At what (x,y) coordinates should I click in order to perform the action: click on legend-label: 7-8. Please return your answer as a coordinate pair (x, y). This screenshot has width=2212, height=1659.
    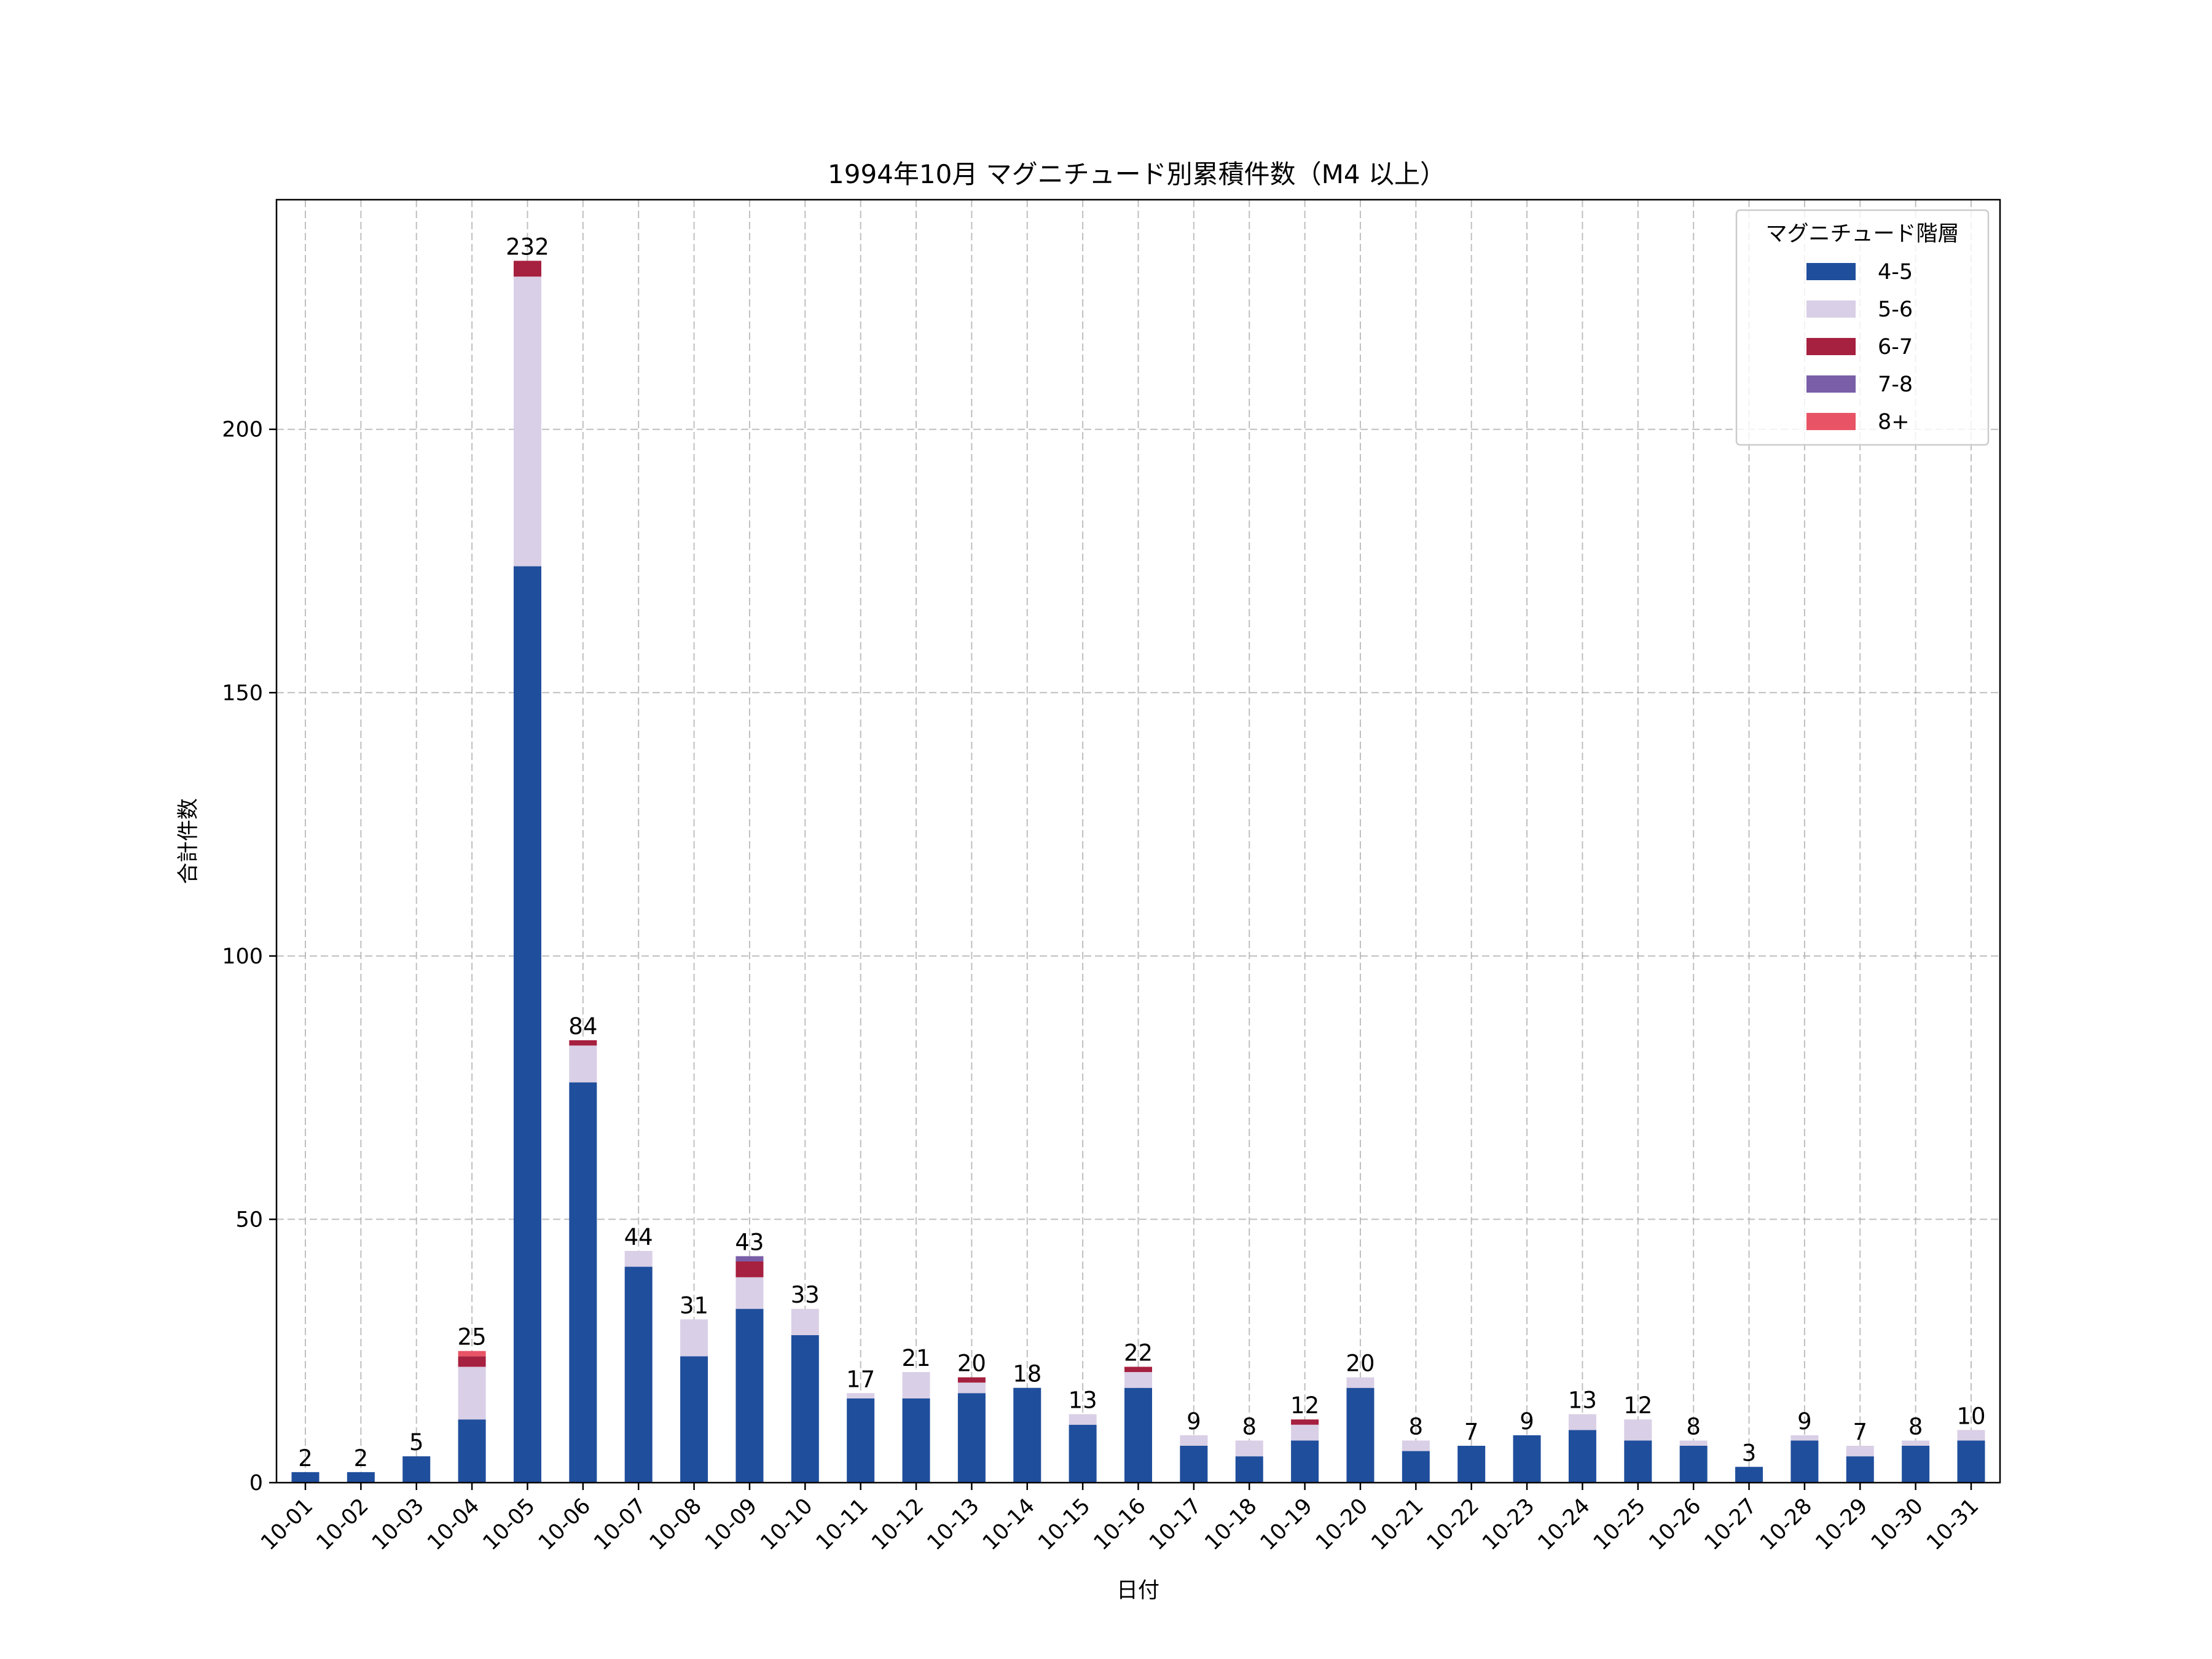
    Looking at the image, I should click on (1895, 384).